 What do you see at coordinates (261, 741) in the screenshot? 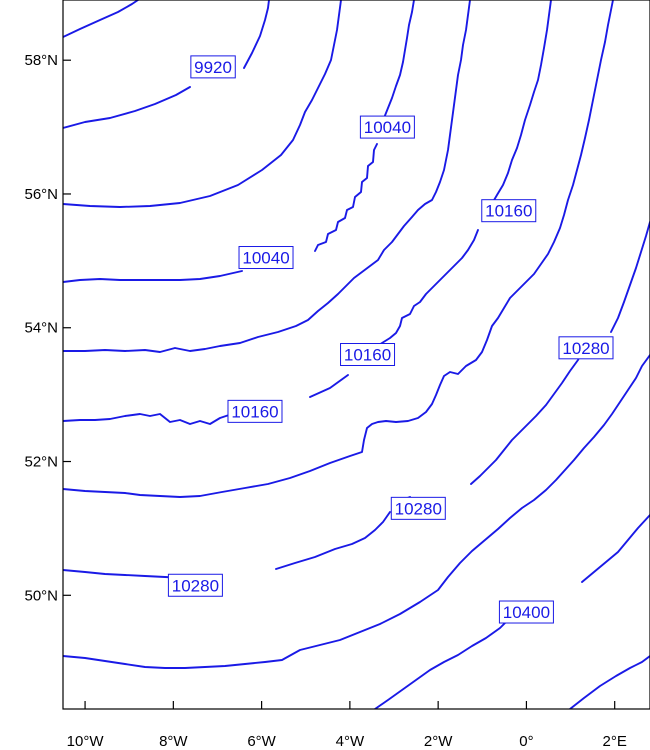
I see `lon-tick-label: 6°W` at bounding box center [261, 741].